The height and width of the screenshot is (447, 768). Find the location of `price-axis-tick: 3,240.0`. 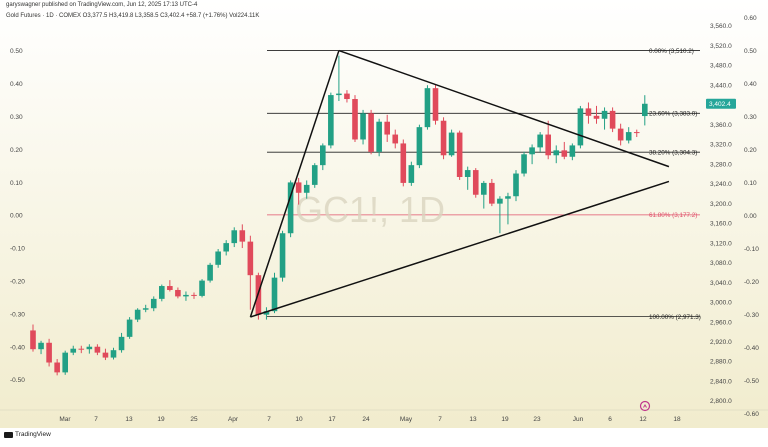

price-axis-tick: 3,240.0 is located at coordinates (721, 184).